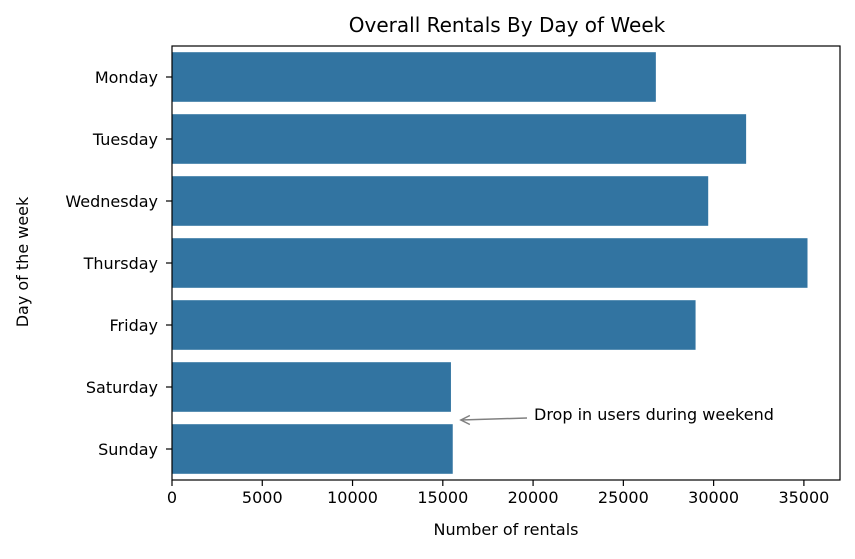  I want to click on y-axis-label: Day of the week, so click(22, 261).